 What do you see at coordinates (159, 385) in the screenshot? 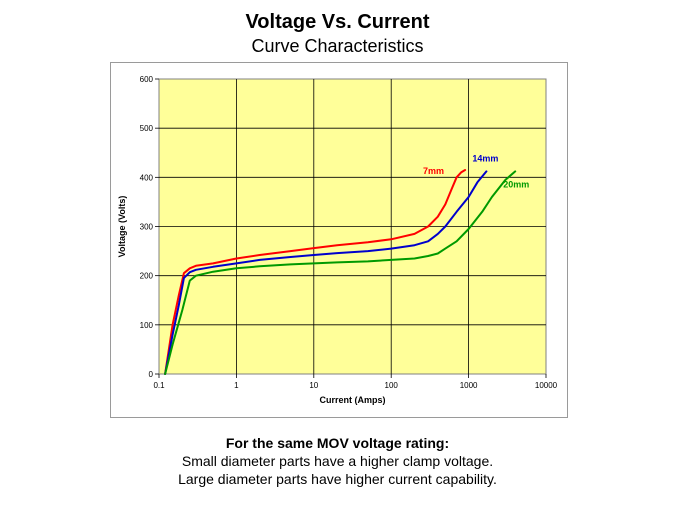
I see `x-tick-label: 0.1` at bounding box center [159, 385].